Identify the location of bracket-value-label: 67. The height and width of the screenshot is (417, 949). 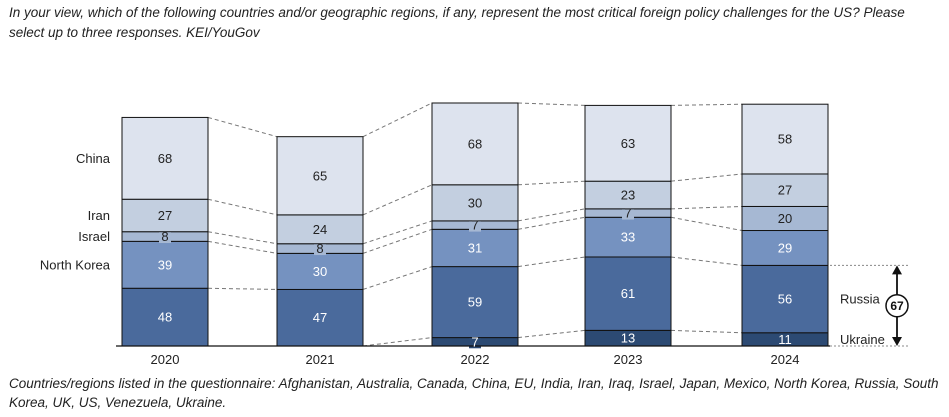
(897, 306).